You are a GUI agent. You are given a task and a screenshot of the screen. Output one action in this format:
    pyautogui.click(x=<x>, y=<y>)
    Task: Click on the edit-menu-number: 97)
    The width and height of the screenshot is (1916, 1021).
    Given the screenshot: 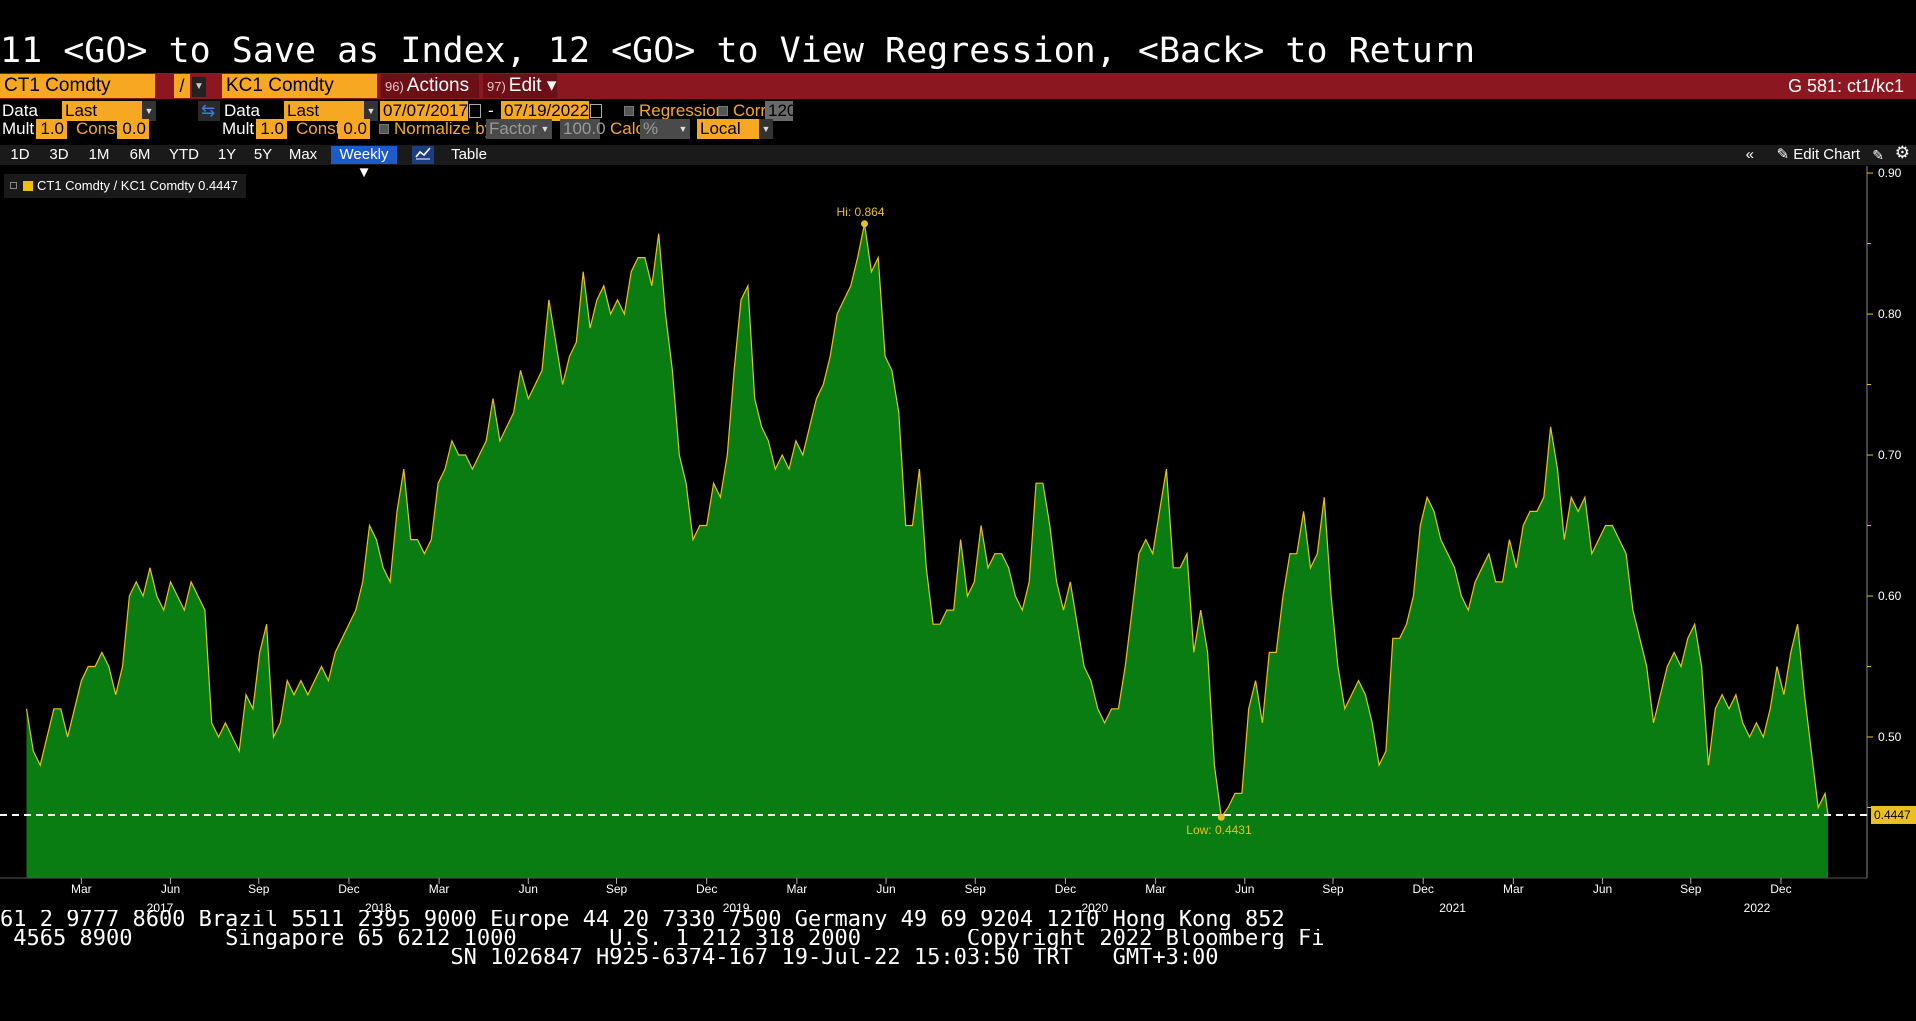 What is the action you would take?
    pyautogui.click(x=496, y=86)
    